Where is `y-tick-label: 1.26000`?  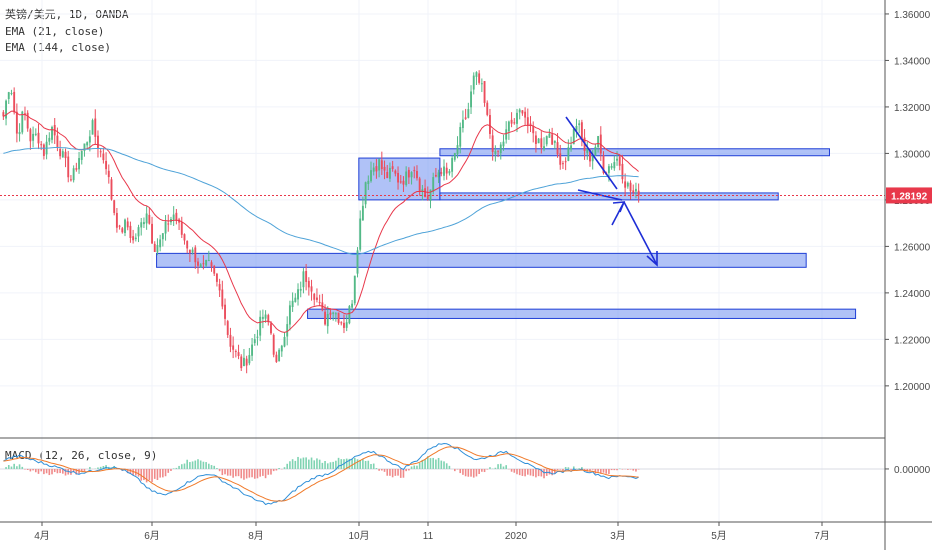 y-tick-label: 1.26000 is located at coordinates (912, 247).